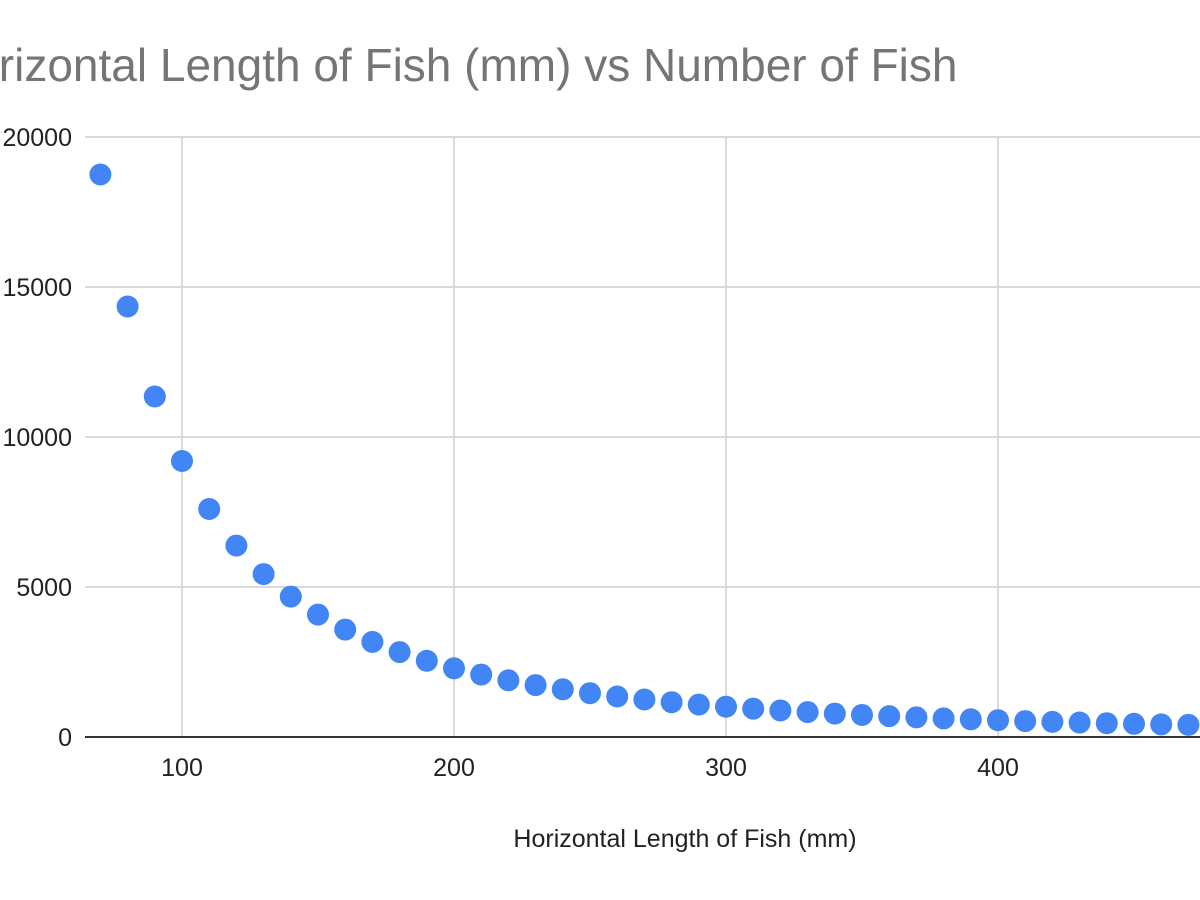 Image resolution: width=1200 pixels, height=900 pixels. What do you see at coordinates (684, 839) in the screenshot?
I see `x-axis-label: Horizontal Length of Fish (mm)` at bounding box center [684, 839].